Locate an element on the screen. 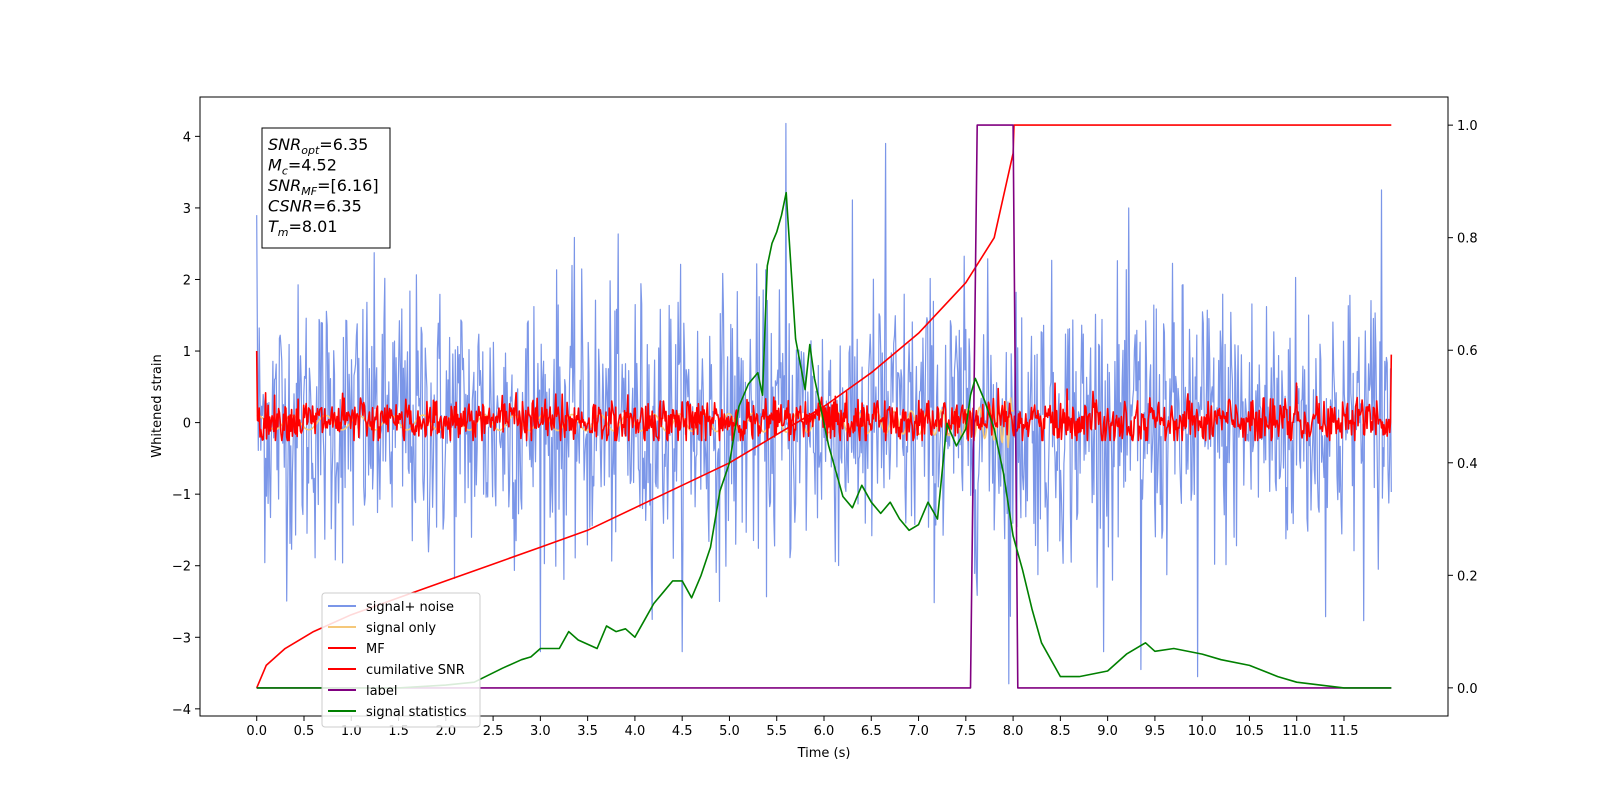  legend-label: signal statistics is located at coordinates (416, 712).